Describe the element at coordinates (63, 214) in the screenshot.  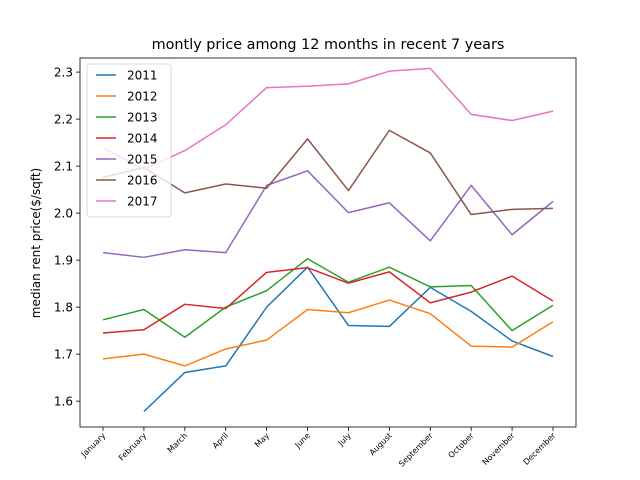
I see `y-tick-label: 2.0` at that location.